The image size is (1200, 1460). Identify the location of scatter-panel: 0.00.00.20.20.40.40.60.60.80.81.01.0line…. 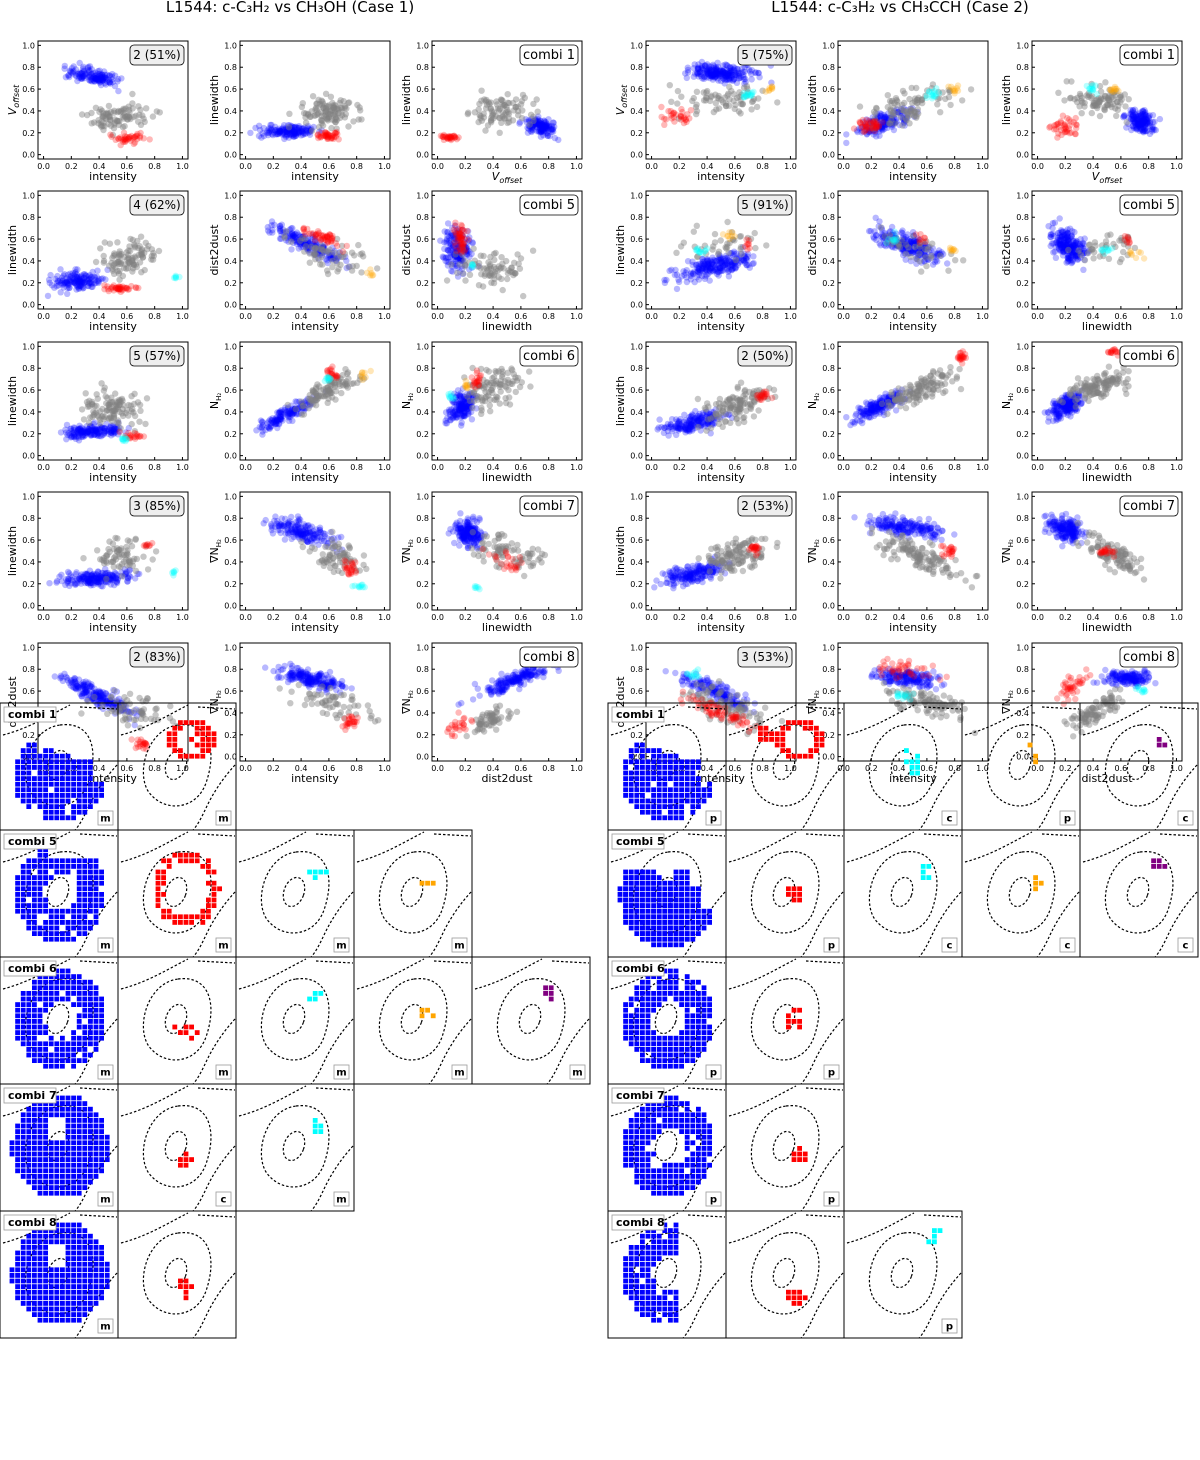
(491, 413).